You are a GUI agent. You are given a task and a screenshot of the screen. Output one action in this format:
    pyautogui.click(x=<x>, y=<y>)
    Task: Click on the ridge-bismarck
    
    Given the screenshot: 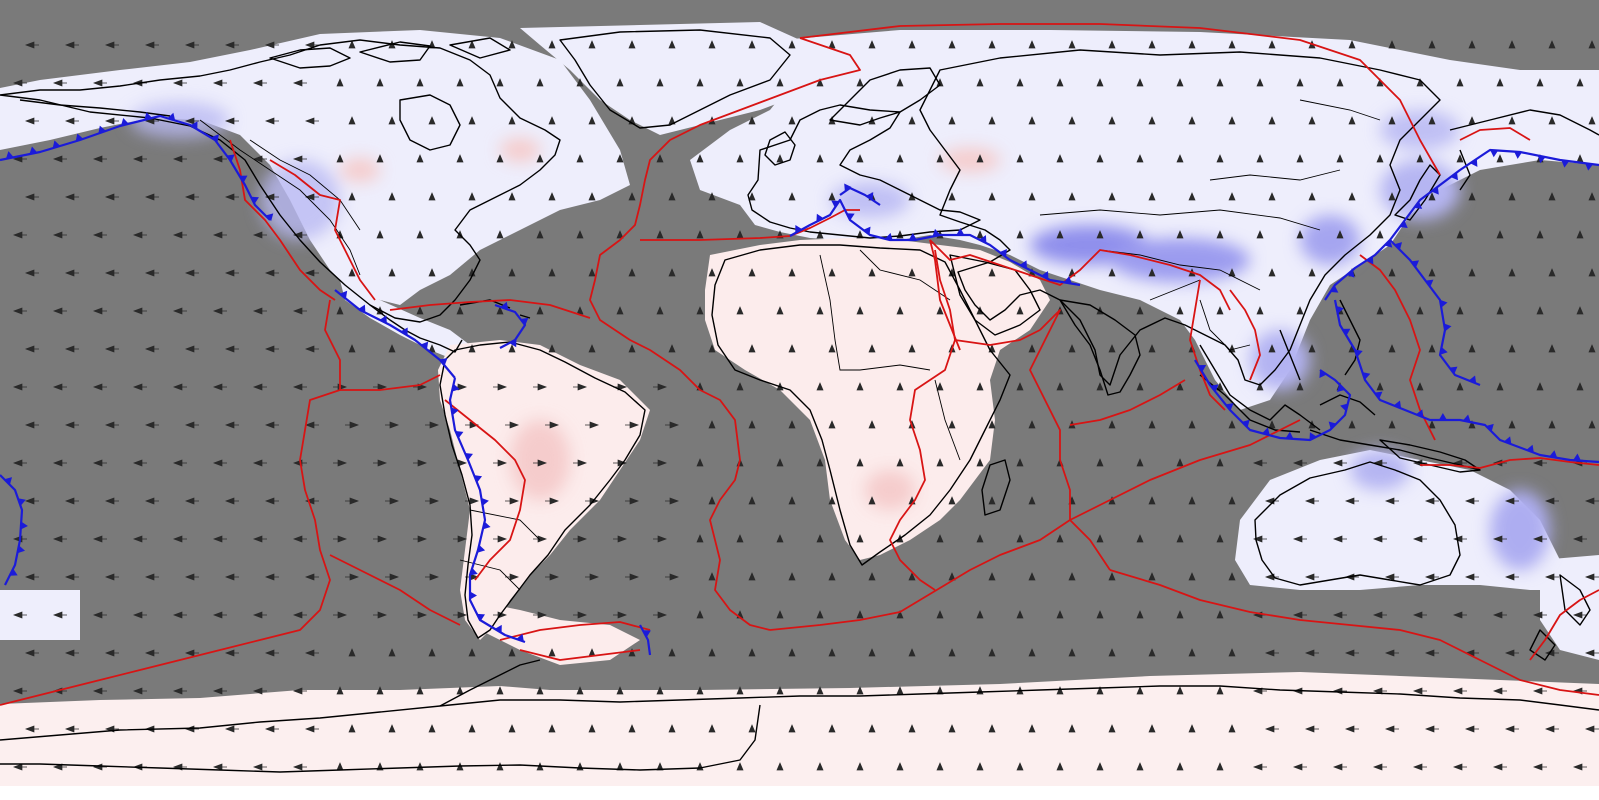 What is the action you would take?
    pyautogui.click(x=1509, y=463)
    